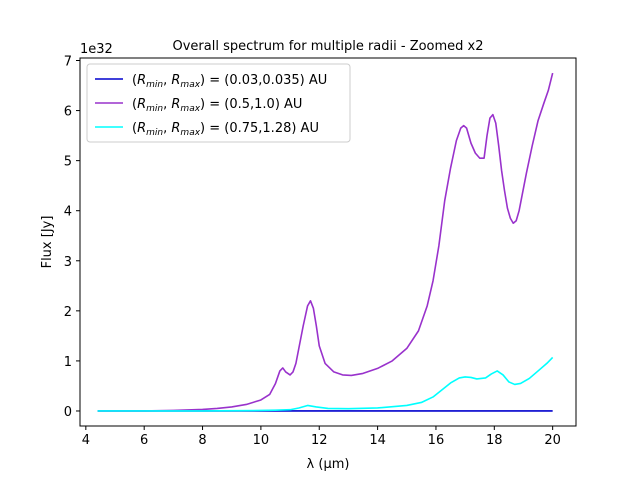 The height and width of the screenshot is (480, 640). What do you see at coordinates (47, 242) in the screenshot?
I see `y-axis-label: Flux [Jy]` at bounding box center [47, 242].